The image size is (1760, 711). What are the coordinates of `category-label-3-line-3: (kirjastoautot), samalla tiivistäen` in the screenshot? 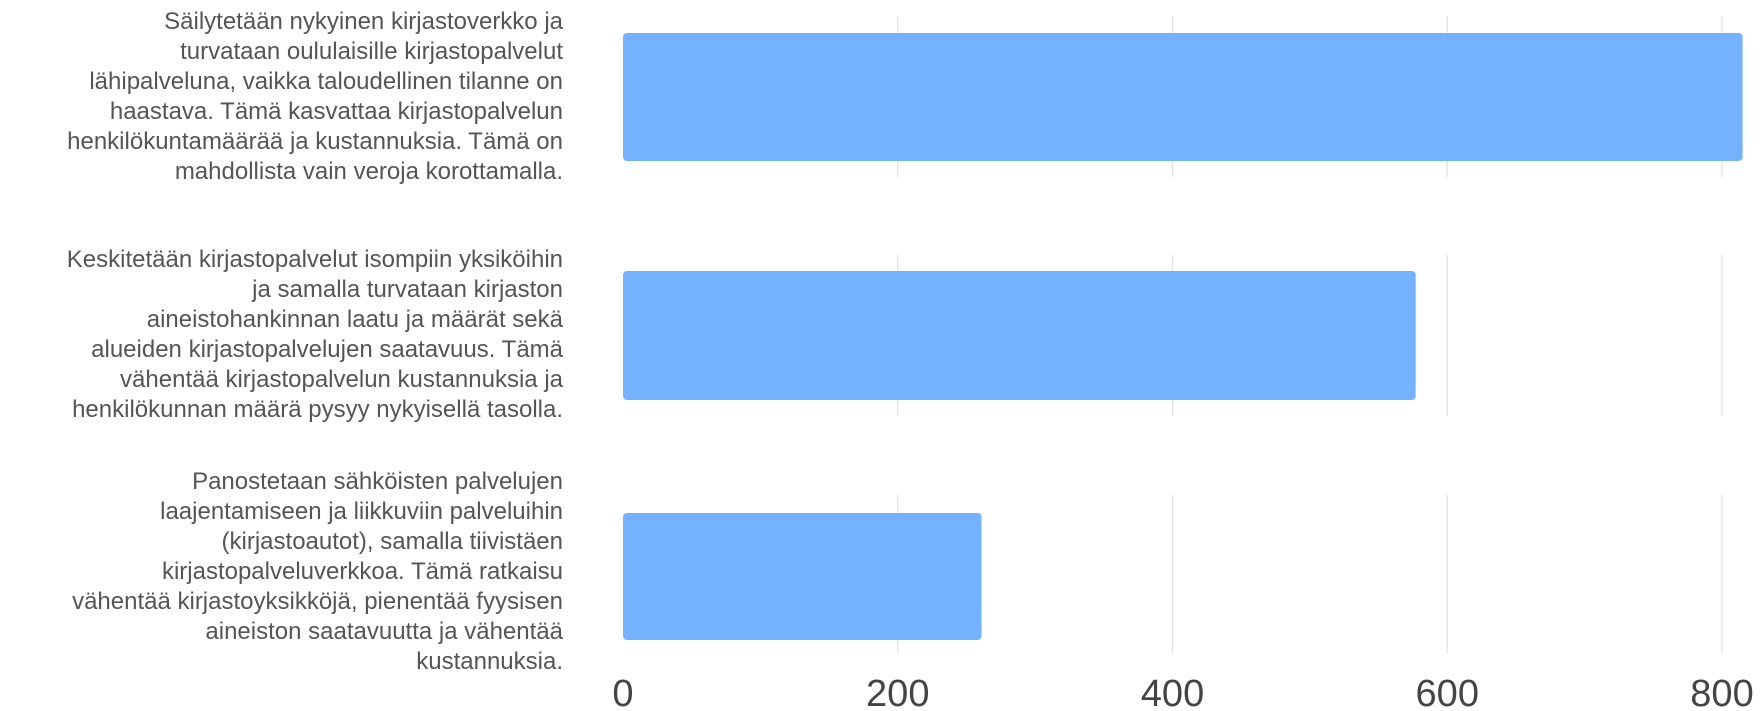 It's located at (392, 541).